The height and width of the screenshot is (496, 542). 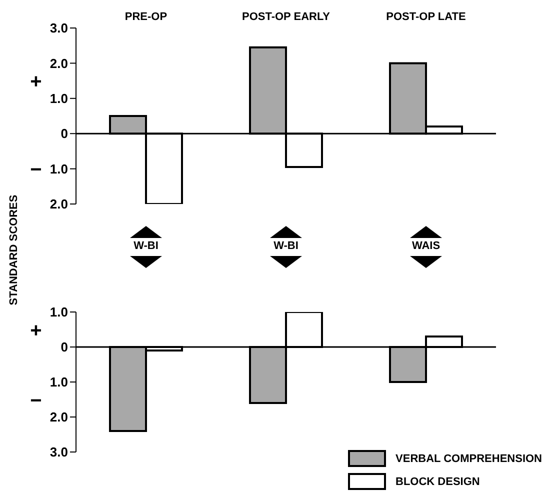 What do you see at coordinates (426, 17) in the screenshot?
I see `x-tick-label: POST-OP LATE` at bounding box center [426, 17].